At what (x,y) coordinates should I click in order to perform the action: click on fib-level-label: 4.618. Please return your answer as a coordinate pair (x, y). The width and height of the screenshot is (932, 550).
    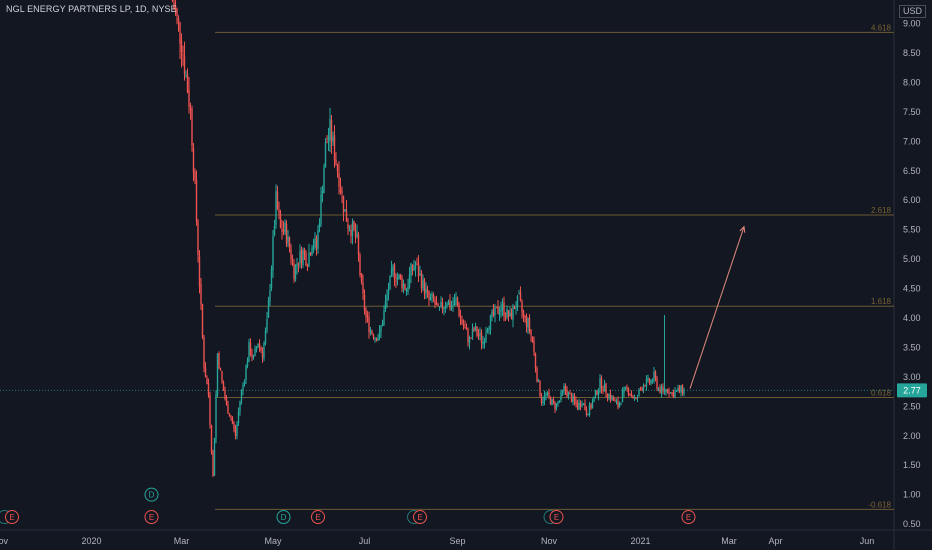
    Looking at the image, I should click on (881, 27).